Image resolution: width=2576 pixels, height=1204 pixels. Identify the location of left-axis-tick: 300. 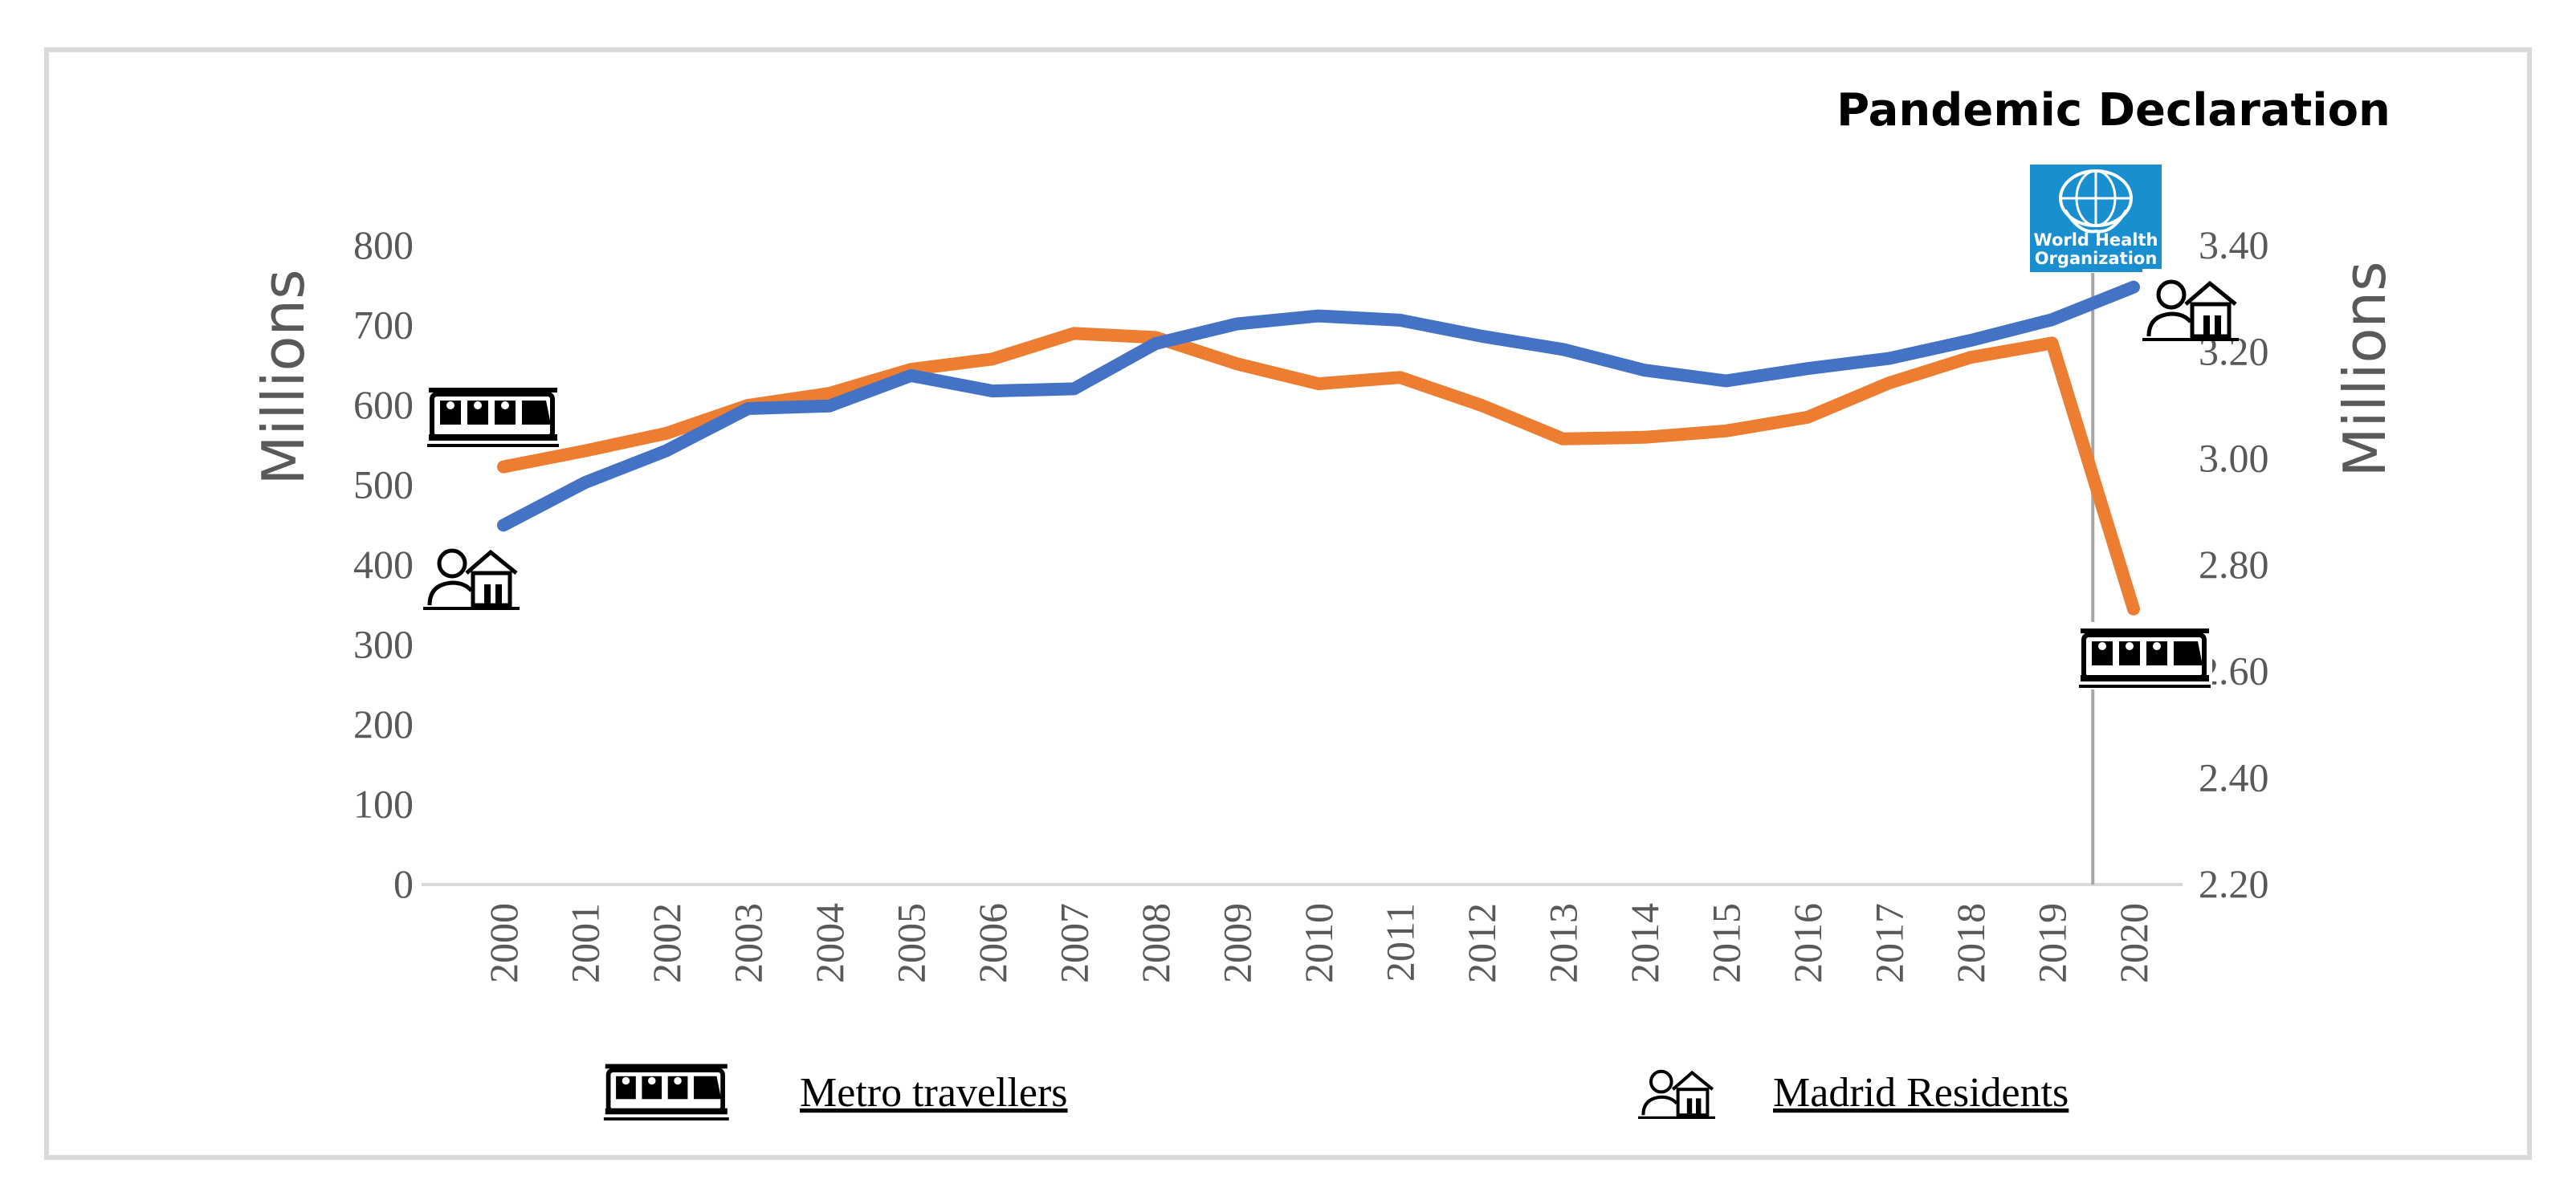
(383, 644).